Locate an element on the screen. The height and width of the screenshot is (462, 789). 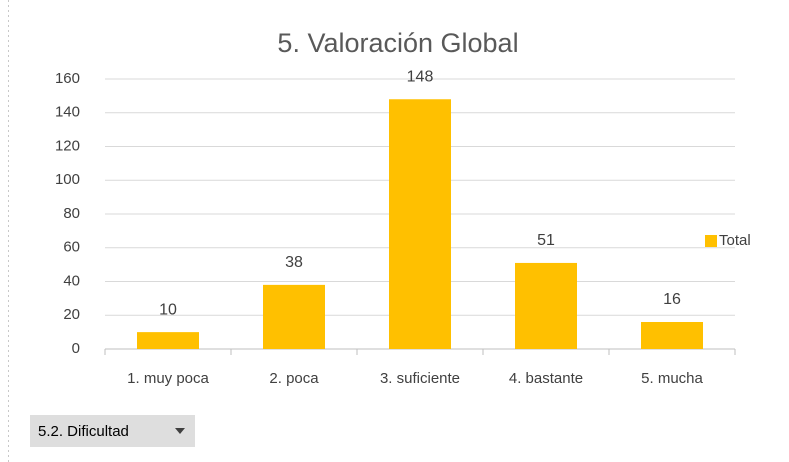
chart-title: 5. Valoración Global is located at coordinates (397, 43).